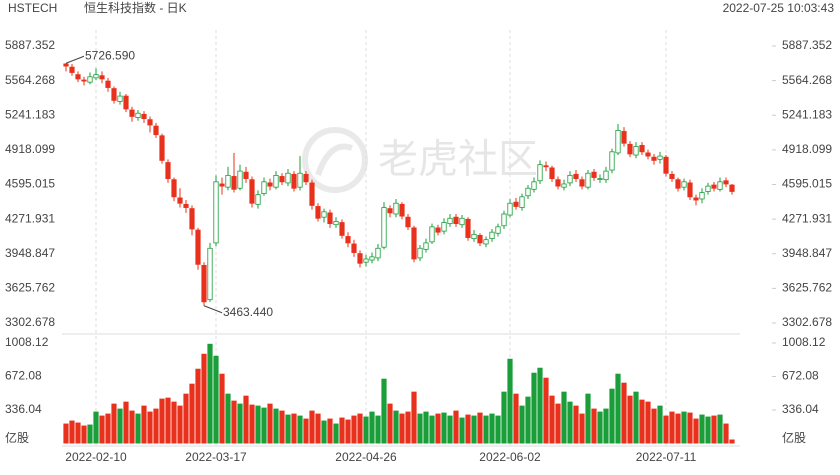  I want to click on y-tick-label: 5887.352, so click(30, 45).